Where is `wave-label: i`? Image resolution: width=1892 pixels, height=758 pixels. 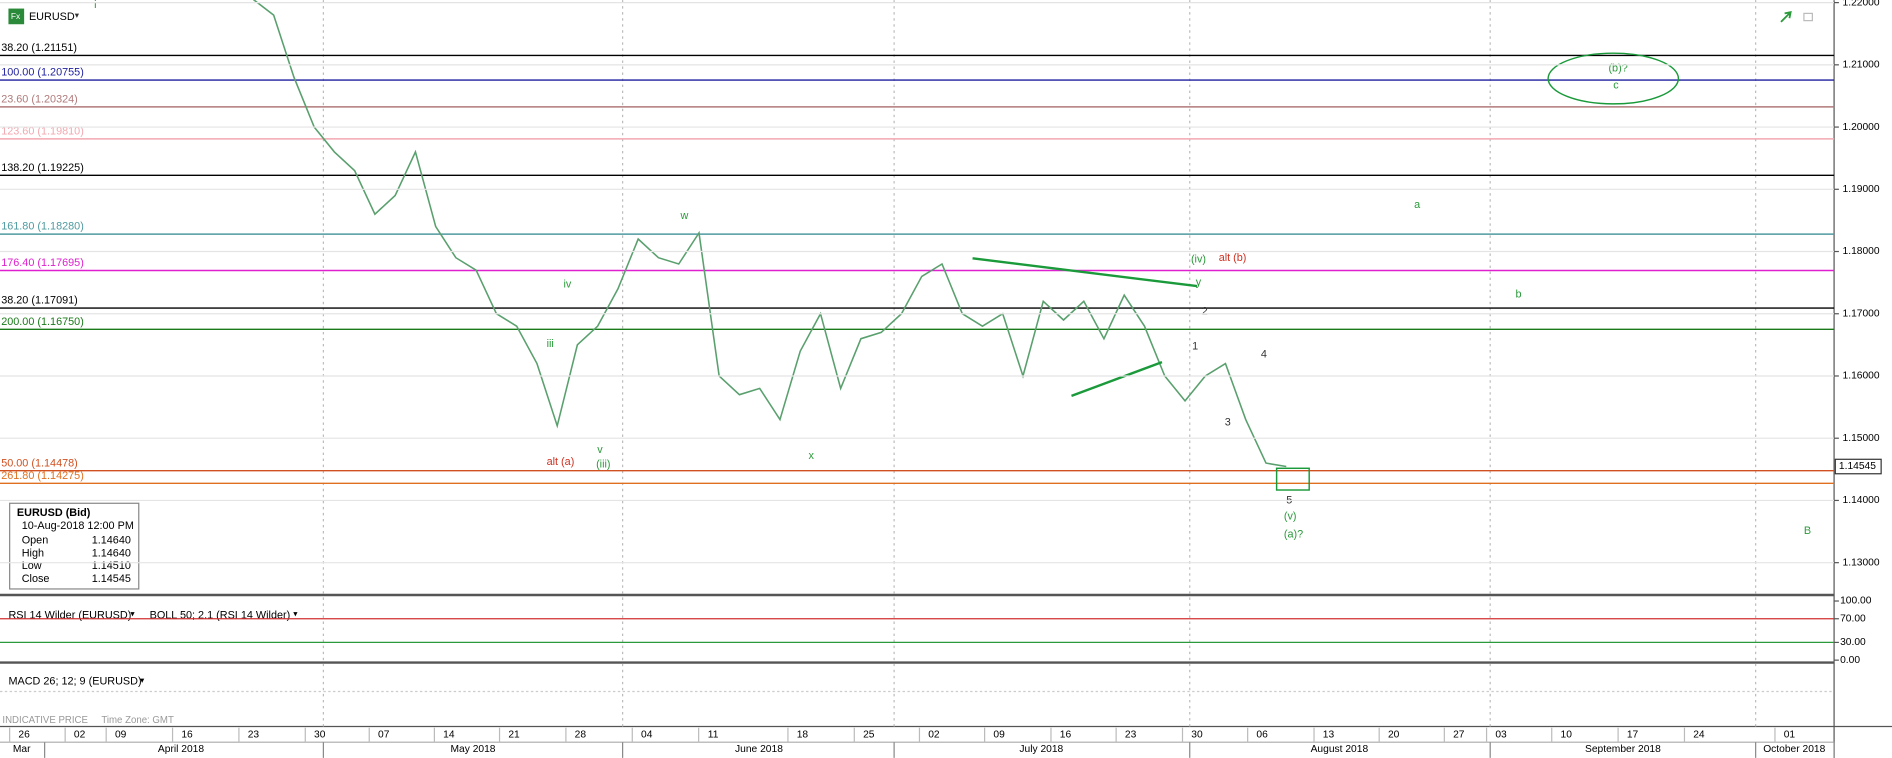
wave-label: i is located at coordinates (95, 5).